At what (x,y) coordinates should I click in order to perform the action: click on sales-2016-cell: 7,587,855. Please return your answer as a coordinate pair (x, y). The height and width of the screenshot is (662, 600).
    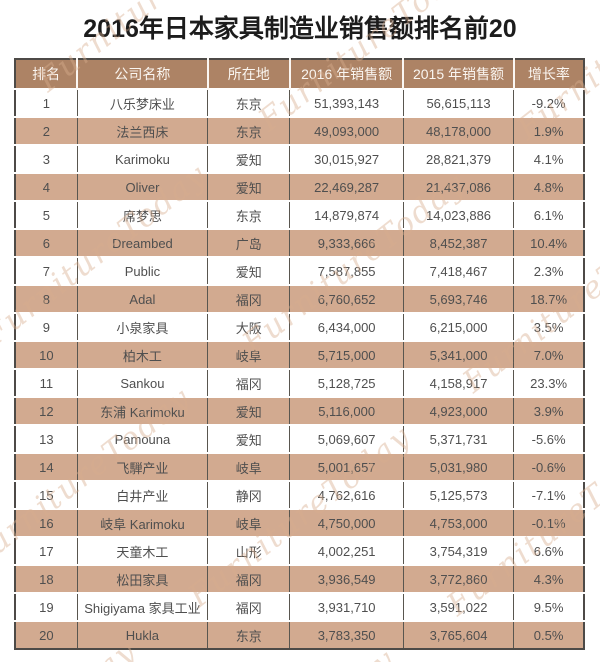
    Looking at the image, I should click on (346, 270).